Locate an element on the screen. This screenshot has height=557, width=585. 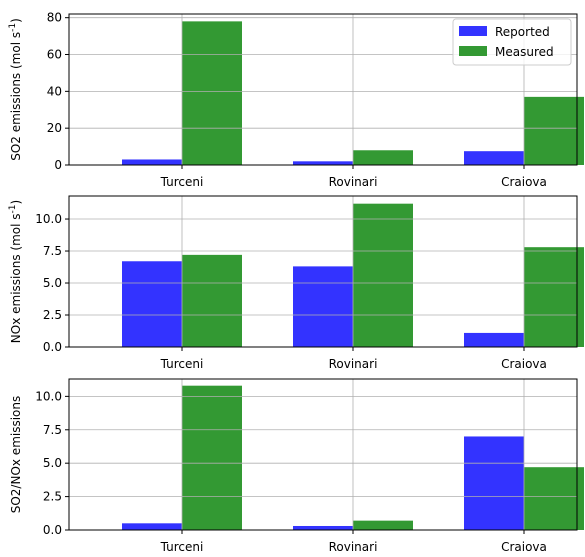
y-tick-label: 60 is located at coordinates (54, 55).